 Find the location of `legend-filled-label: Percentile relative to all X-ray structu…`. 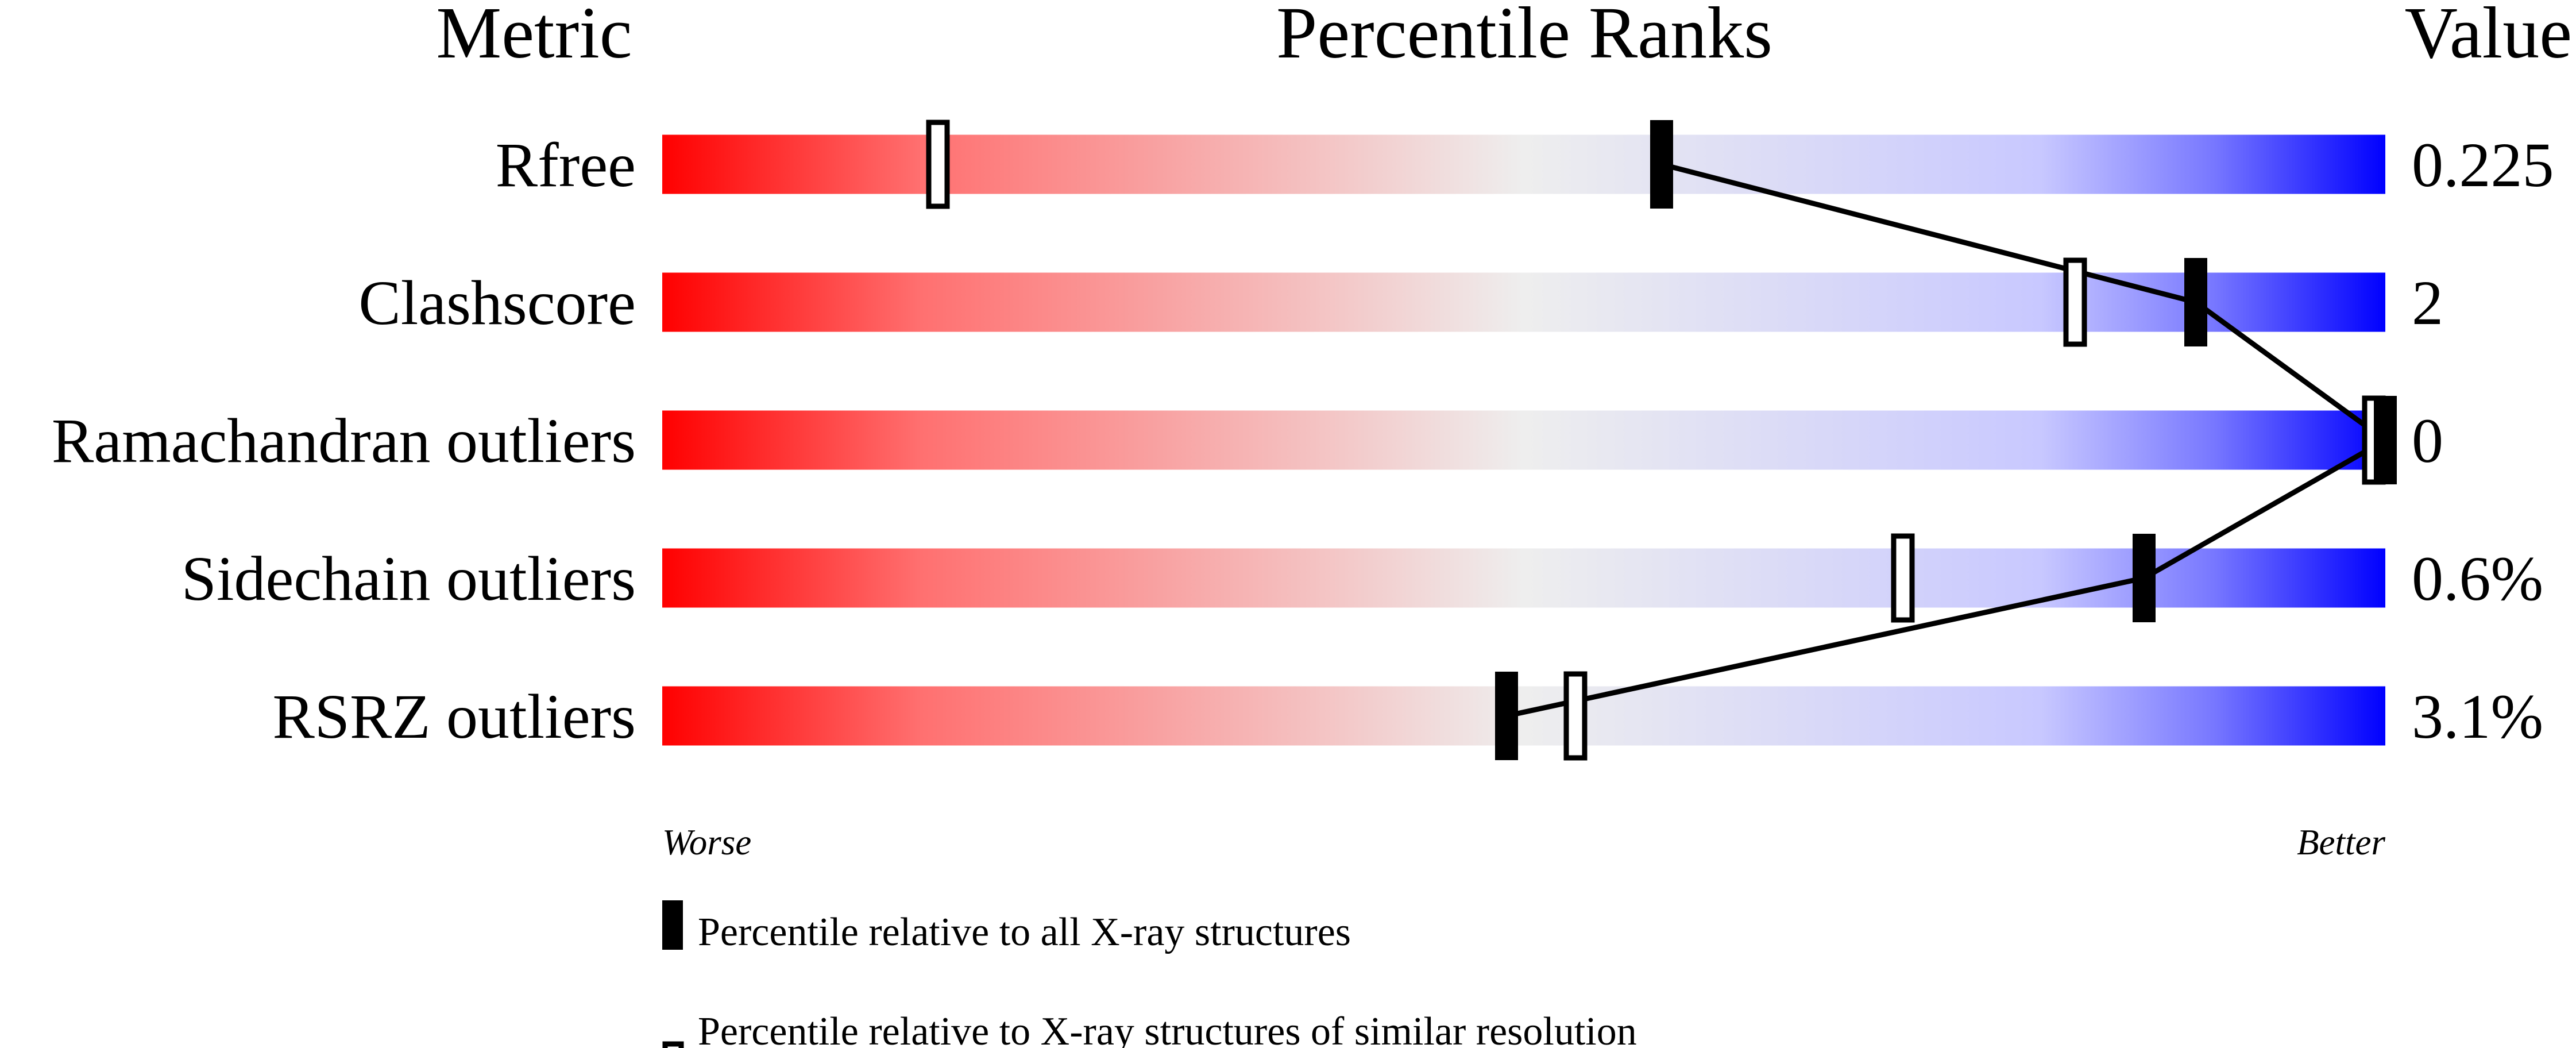

legend-filled-label: Percentile relative to all X-ray structu… is located at coordinates (1024, 932).